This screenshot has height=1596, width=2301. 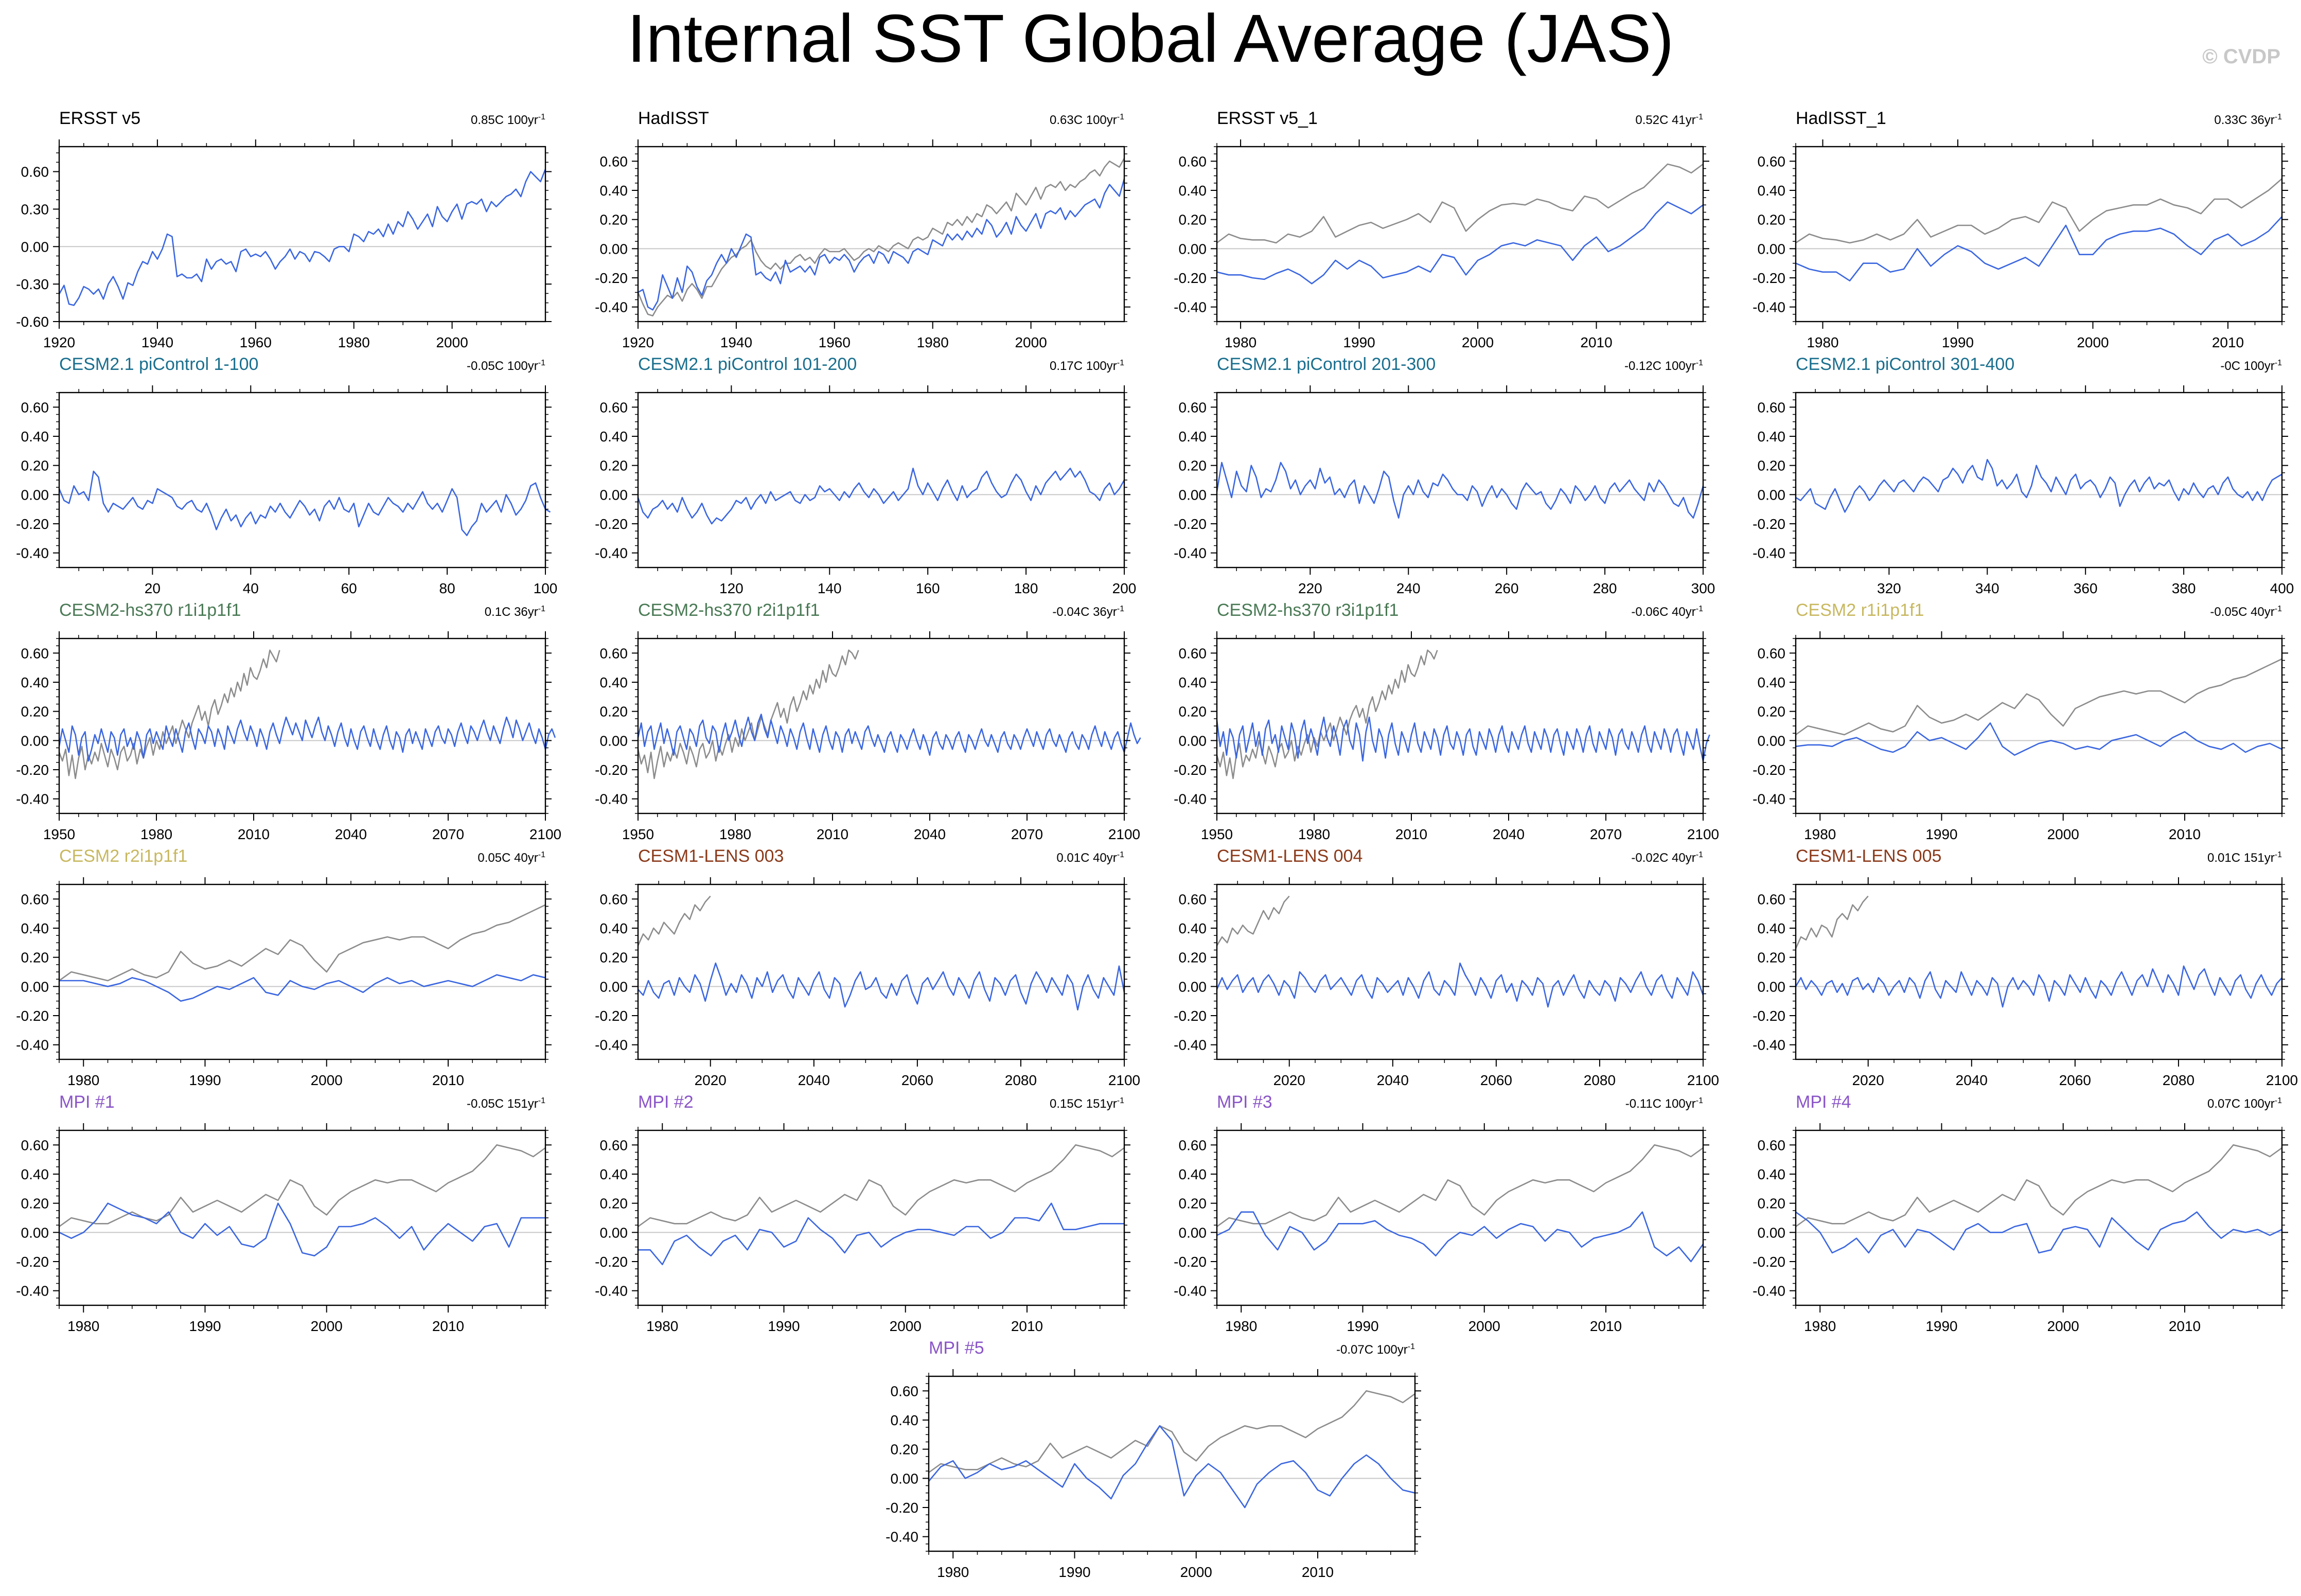 What do you see at coordinates (2178, 1080) in the screenshot?
I see `x-tick-label: 2080` at bounding box center [2178, 1080].